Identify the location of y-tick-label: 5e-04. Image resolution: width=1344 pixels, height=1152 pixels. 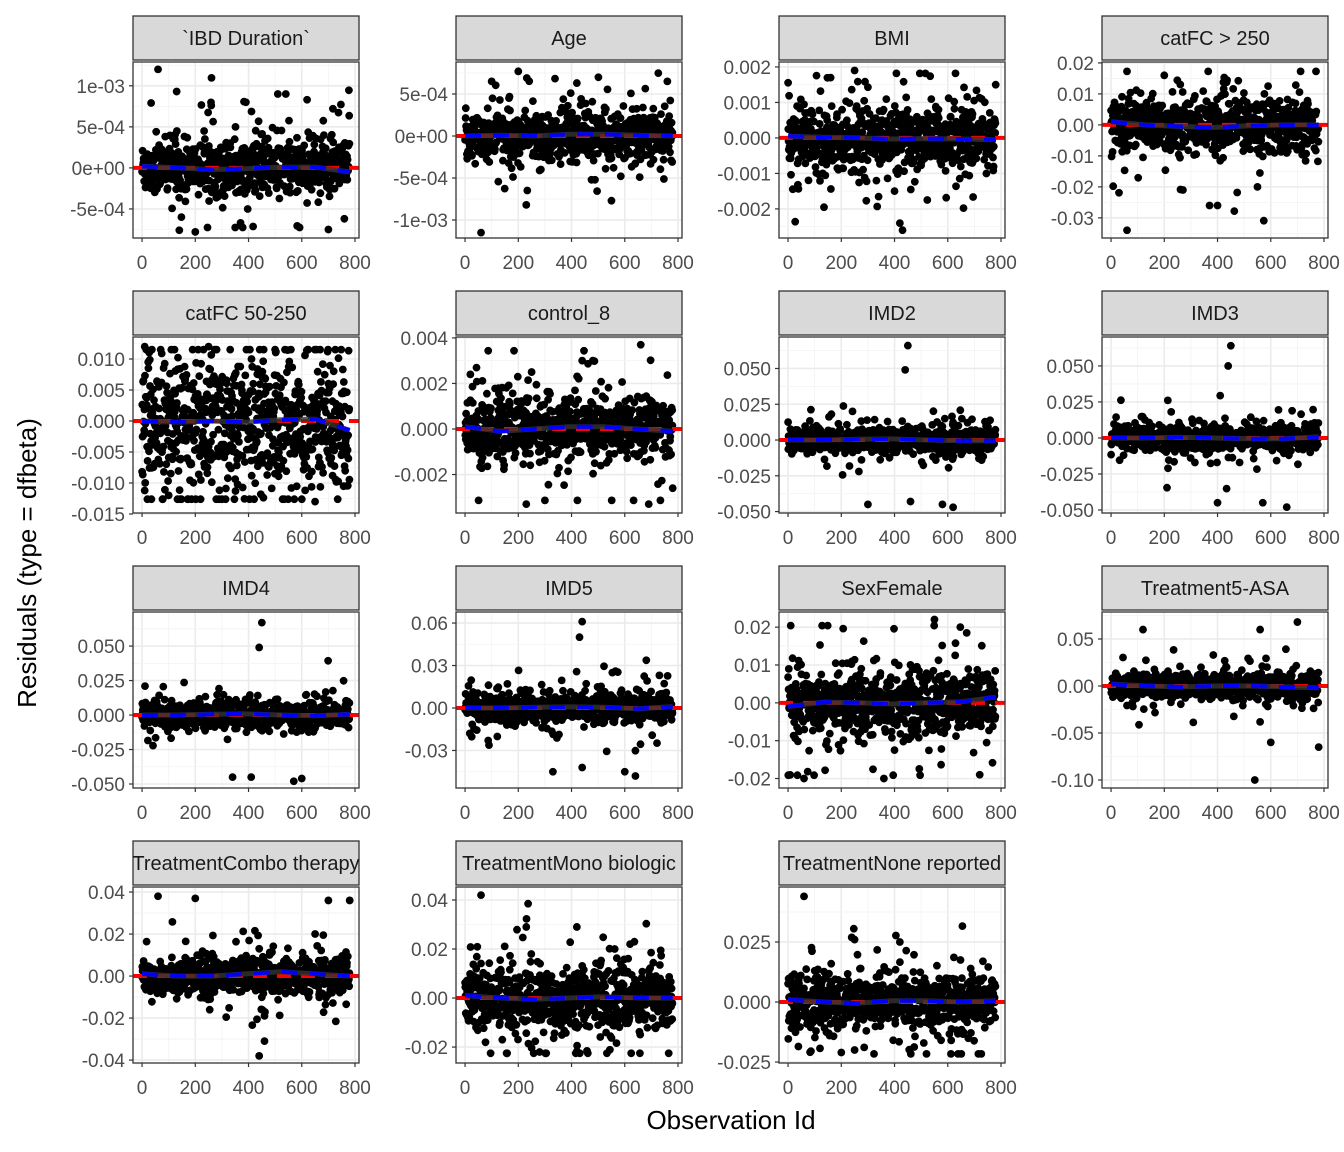
(423, 95).